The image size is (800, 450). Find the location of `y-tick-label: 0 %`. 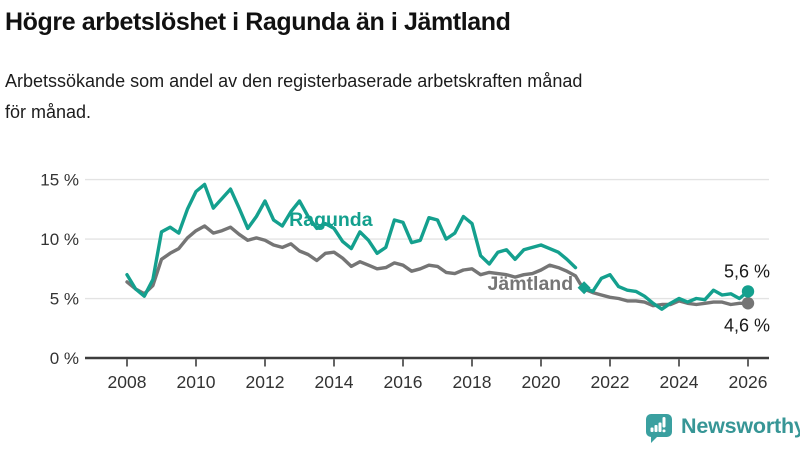

y-tick-label: 0 % is located at coordinates (64, 358).